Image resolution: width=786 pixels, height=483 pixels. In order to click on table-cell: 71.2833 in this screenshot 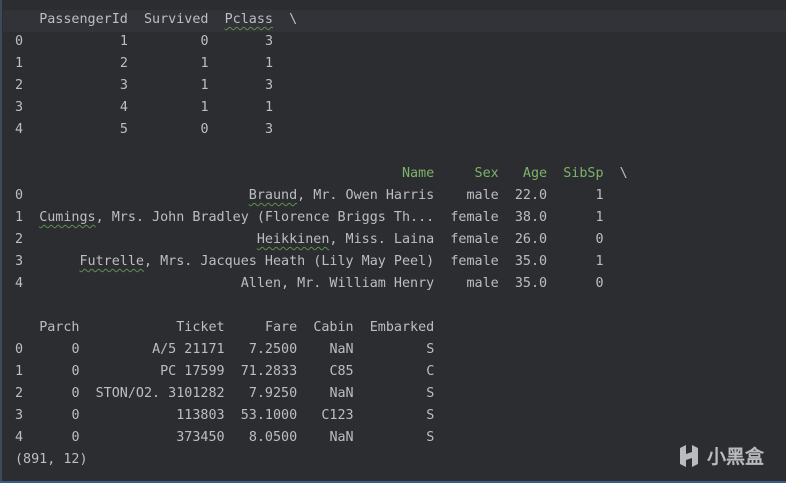, I will do `click(269, 371)`.